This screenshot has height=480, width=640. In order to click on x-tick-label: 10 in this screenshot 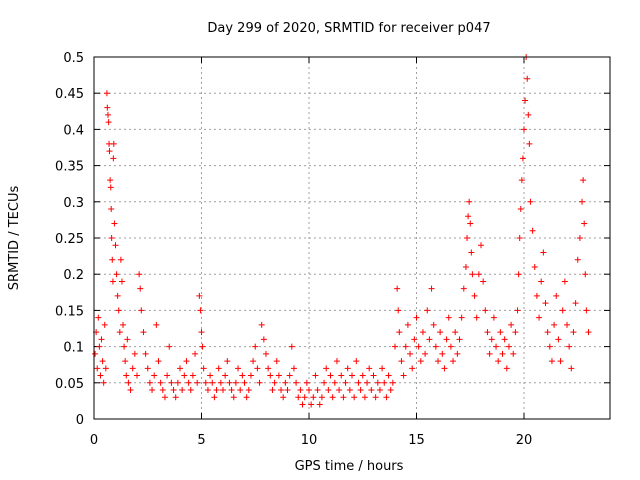, I will do `click(309, 440)`.